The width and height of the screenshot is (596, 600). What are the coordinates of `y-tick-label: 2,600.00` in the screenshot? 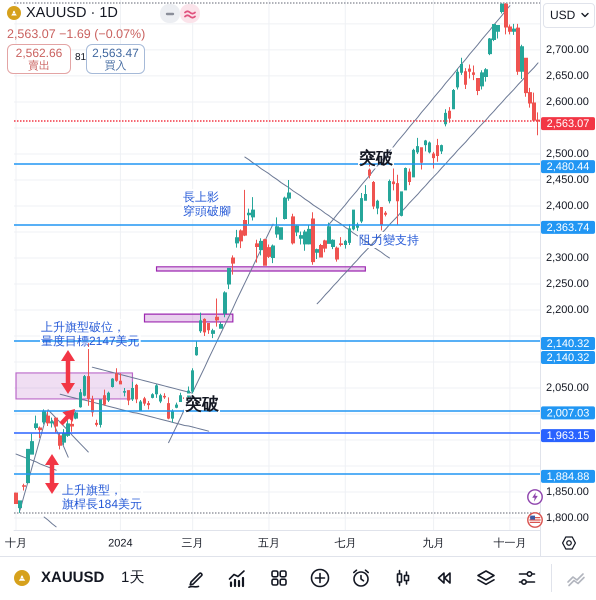 It's located at (567, 102).